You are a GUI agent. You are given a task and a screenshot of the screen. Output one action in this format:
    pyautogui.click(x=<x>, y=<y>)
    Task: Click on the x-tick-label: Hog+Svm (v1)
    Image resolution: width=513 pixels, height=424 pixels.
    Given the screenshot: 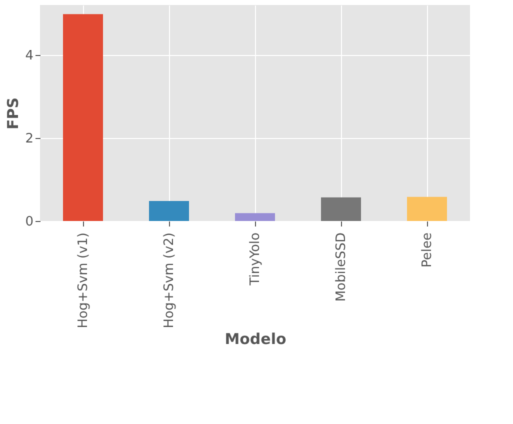 What is the action you would take?
    pyautogui.click(x=83, y=280)
    